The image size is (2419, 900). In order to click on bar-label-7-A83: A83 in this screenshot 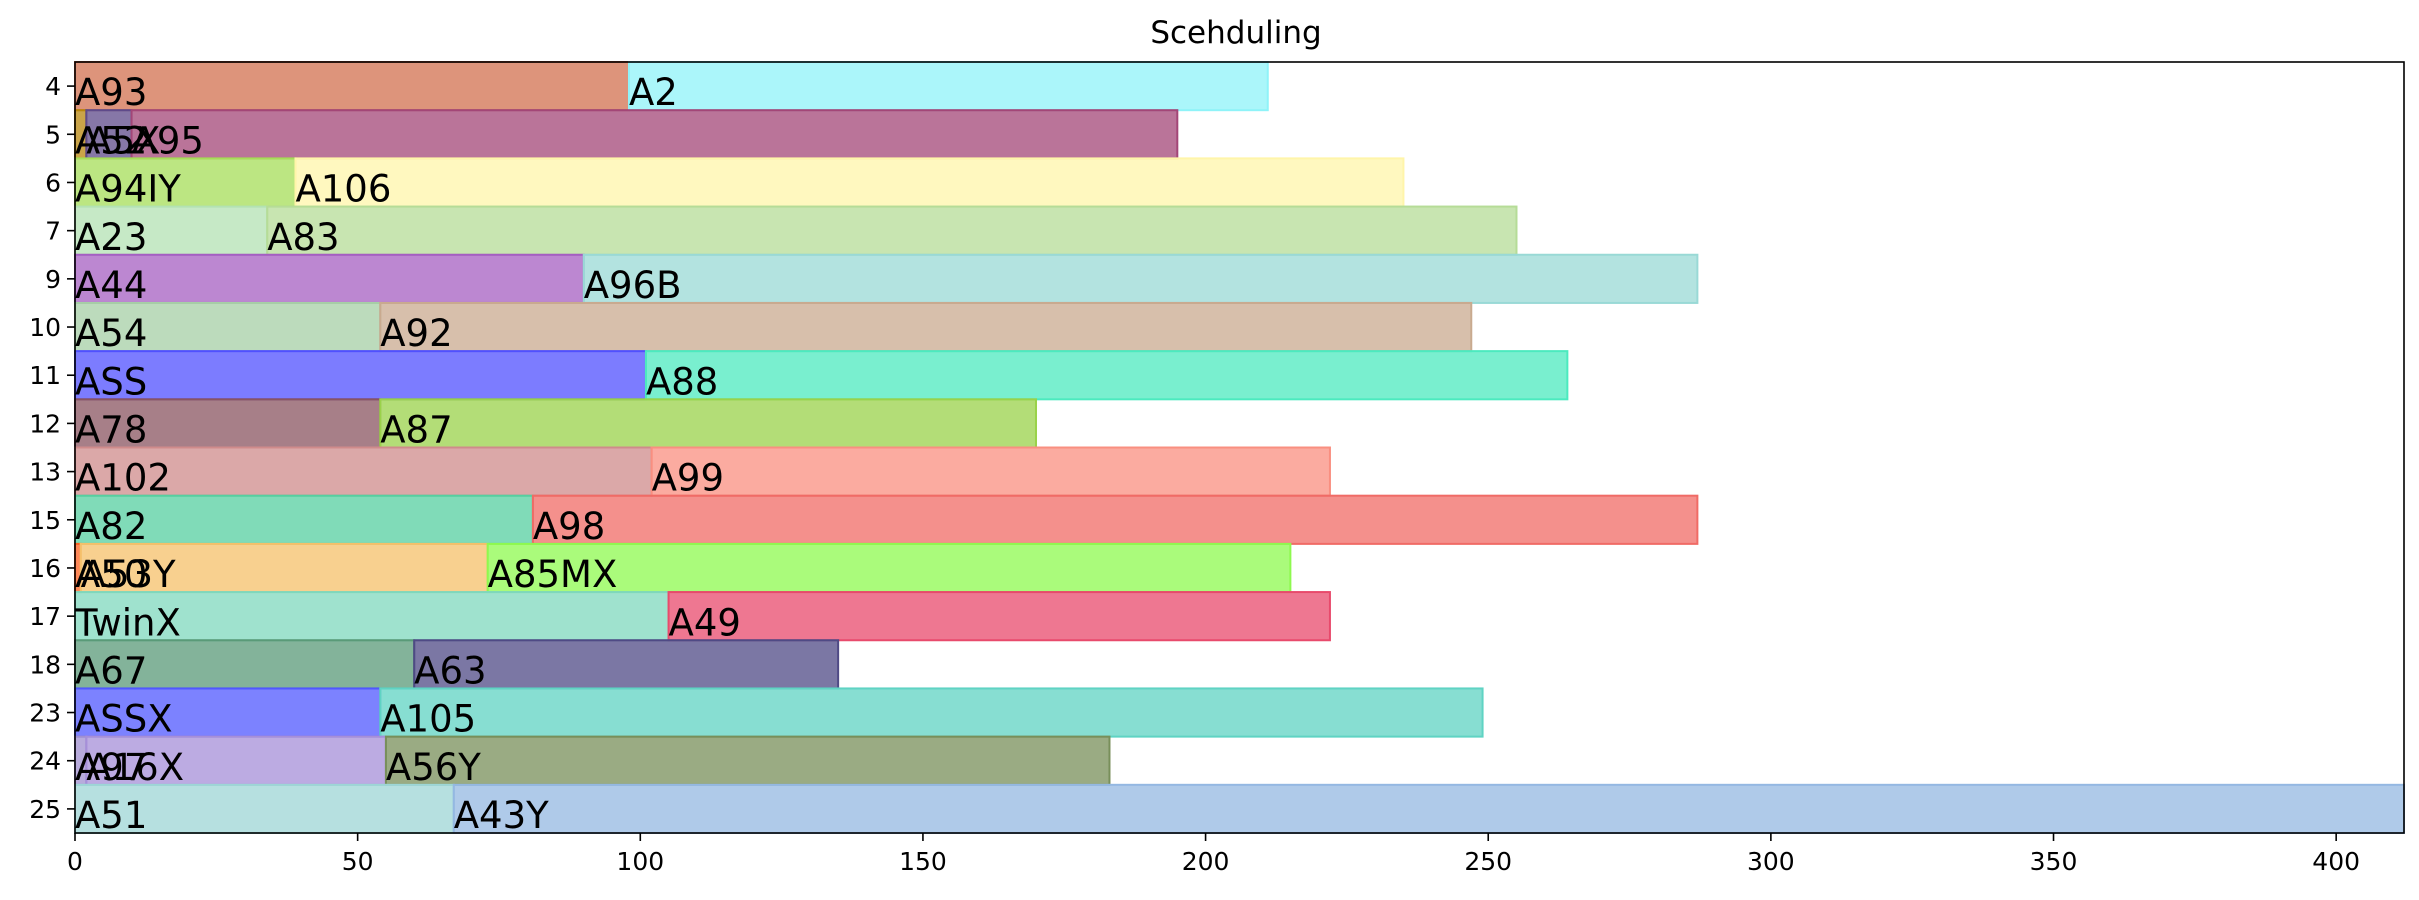, I will do `click(303, 237)`.